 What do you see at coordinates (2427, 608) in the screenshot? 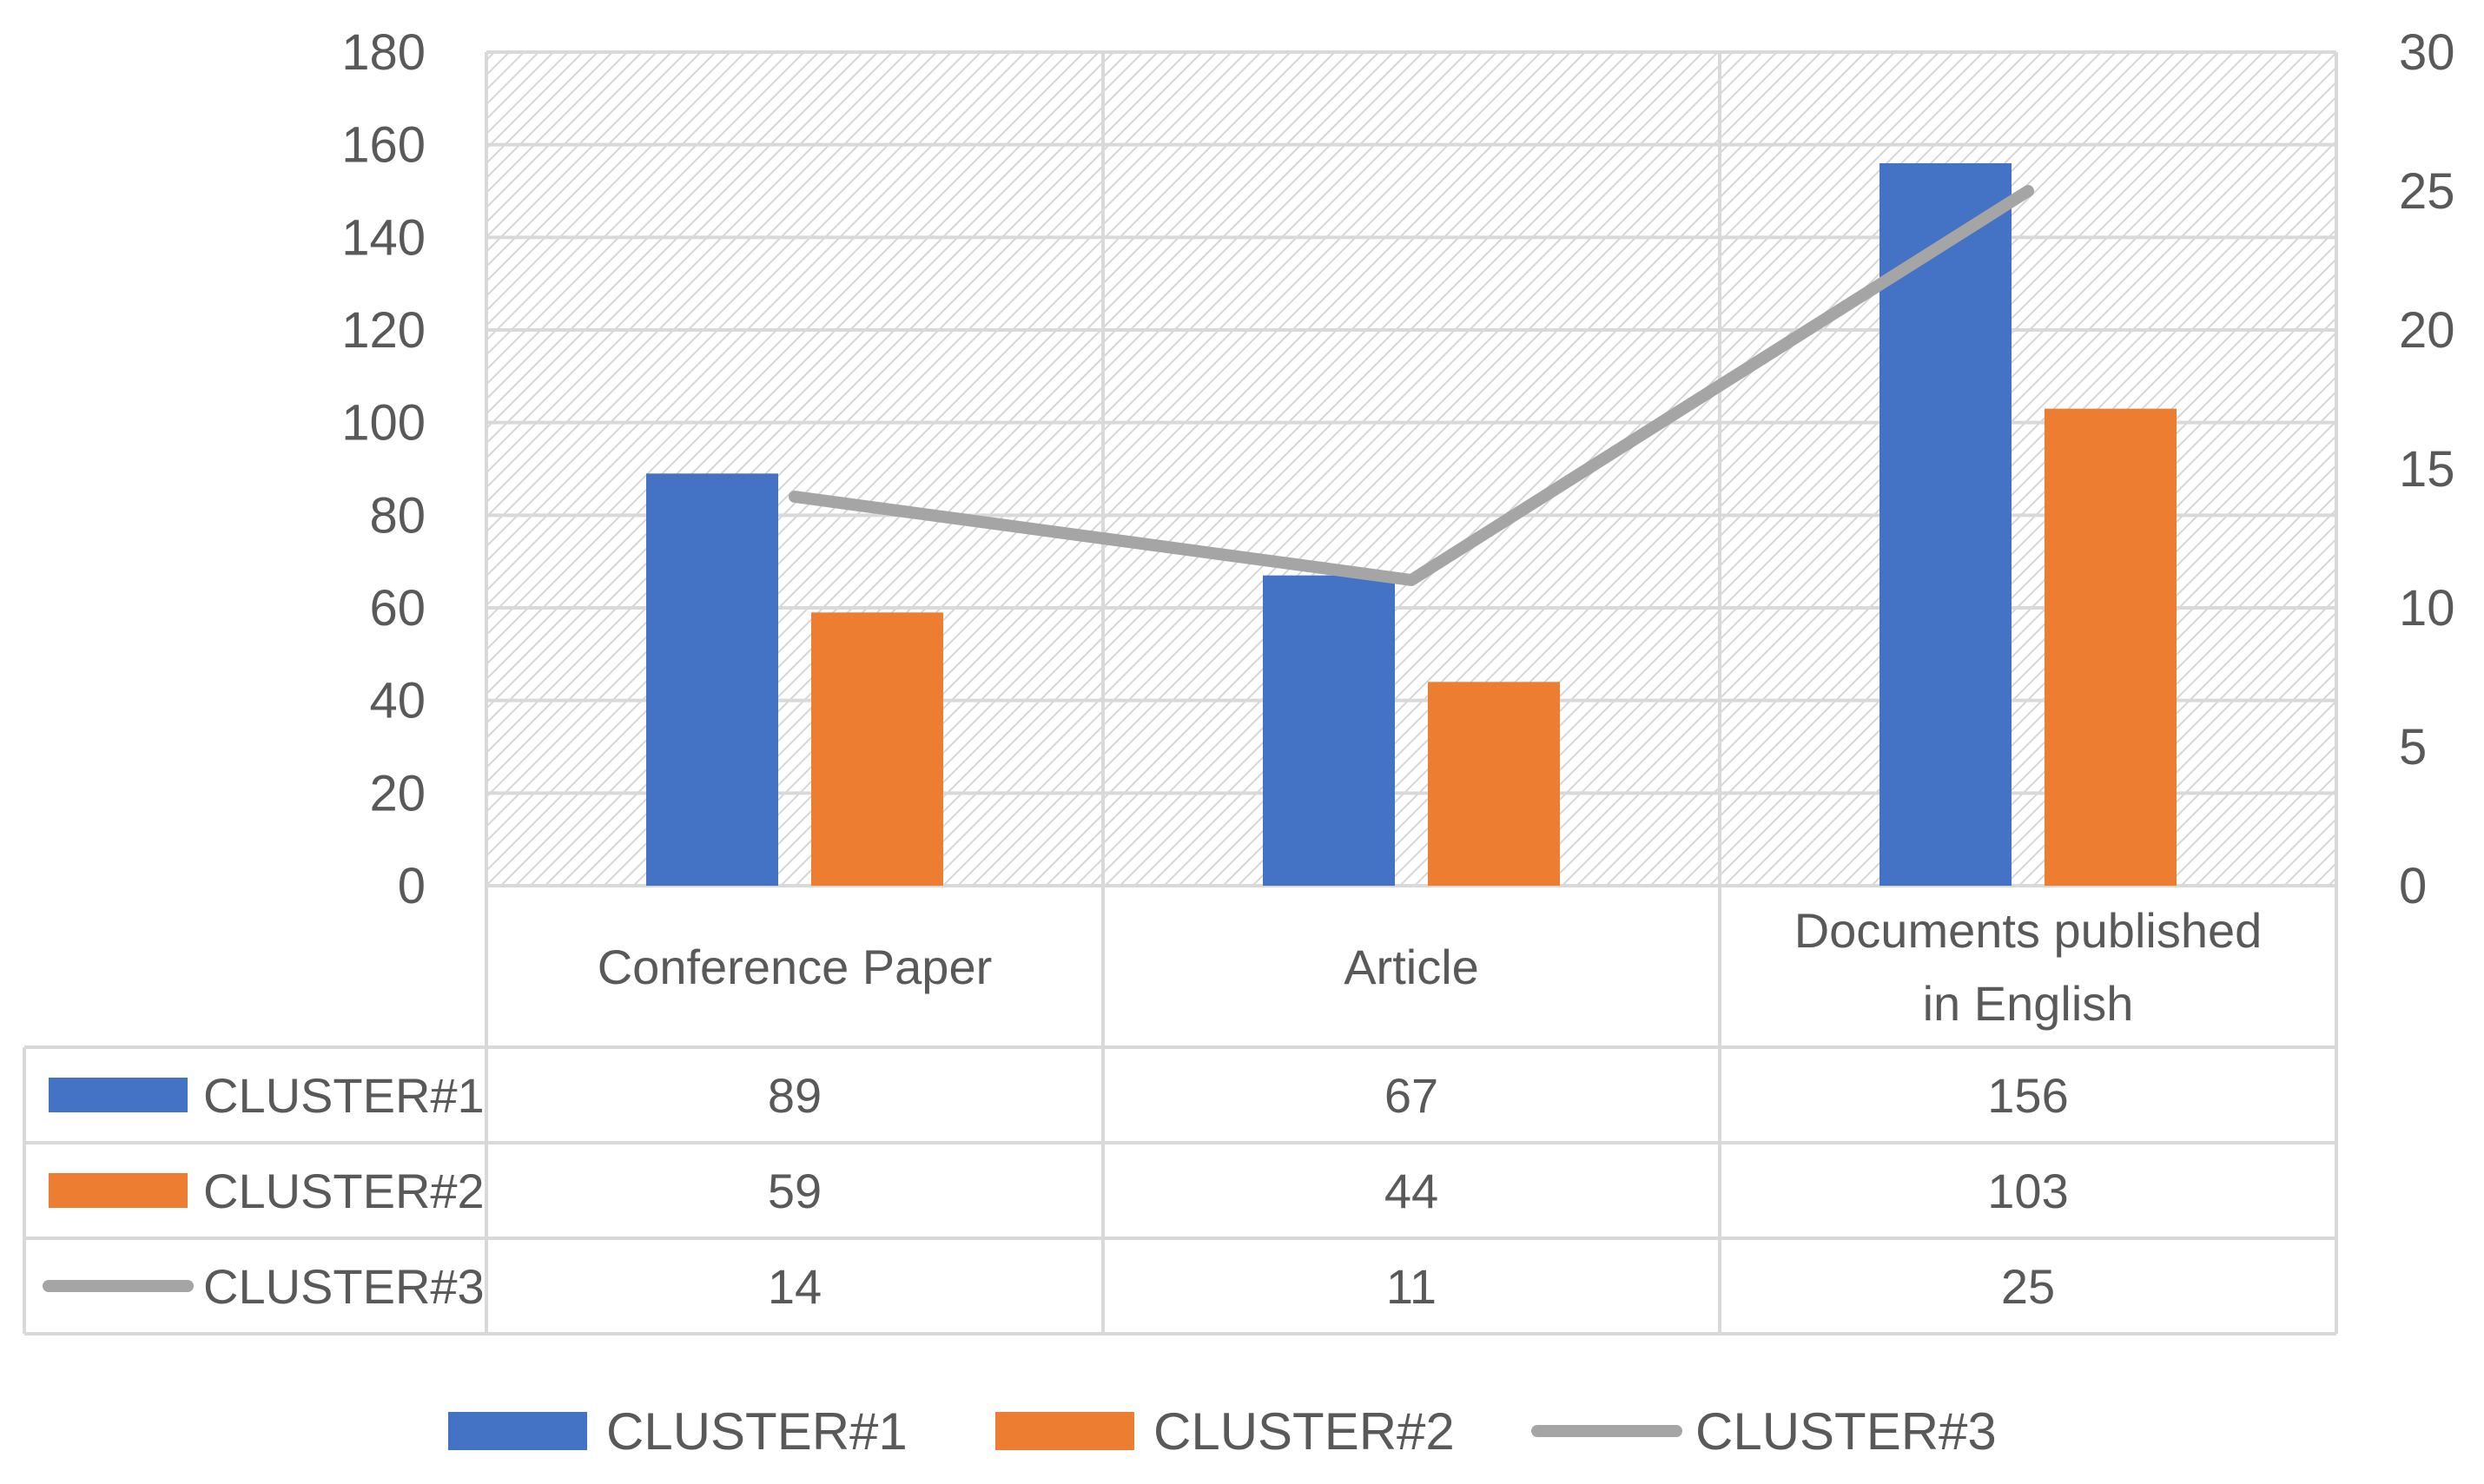
I see `y2-tick-label: 10` at bounding box center [2427, 608].